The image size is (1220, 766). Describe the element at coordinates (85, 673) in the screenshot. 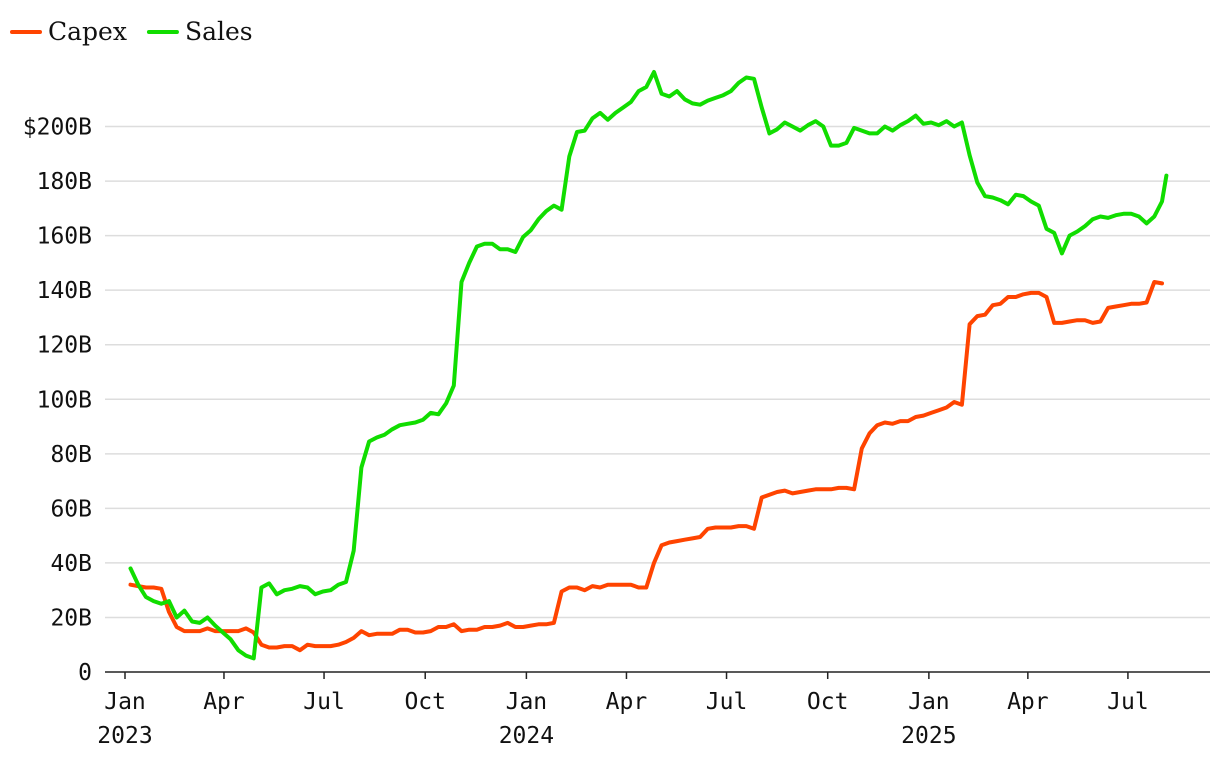

I see `y-tick-label: 0` at that location.